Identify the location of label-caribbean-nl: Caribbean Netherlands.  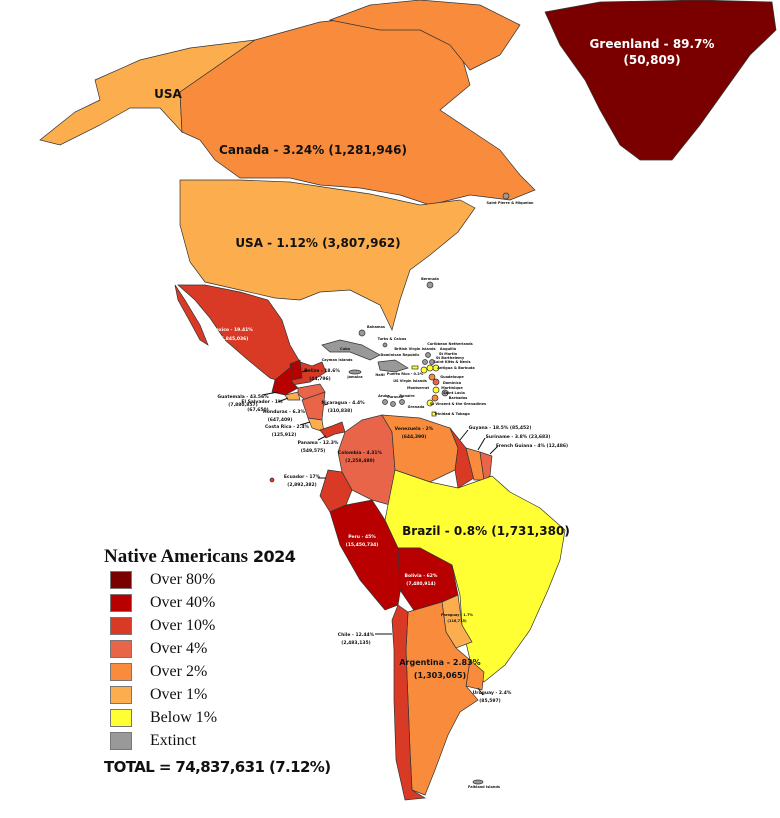
(450, 344).